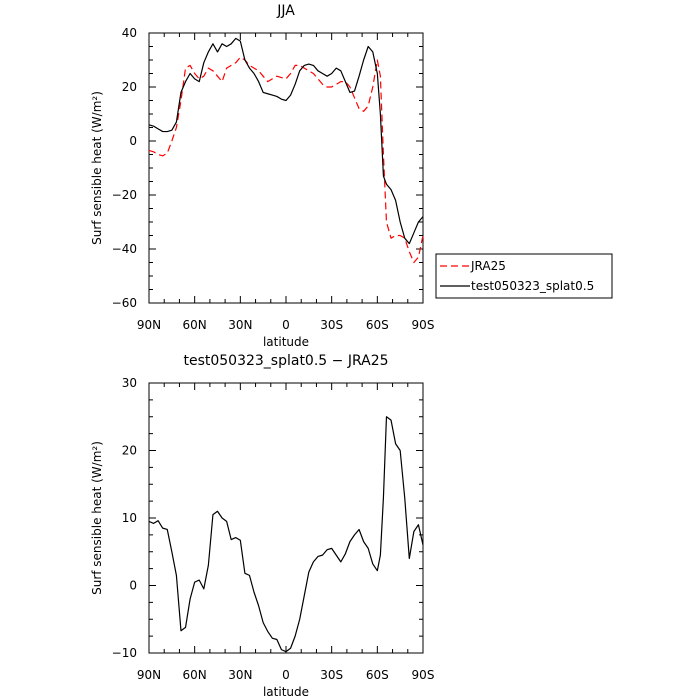  What do you see at coordinates (532, 286) in the screenshot?
I see `legend-label: test050323_splat0.5` at bounding box center [532, 286].